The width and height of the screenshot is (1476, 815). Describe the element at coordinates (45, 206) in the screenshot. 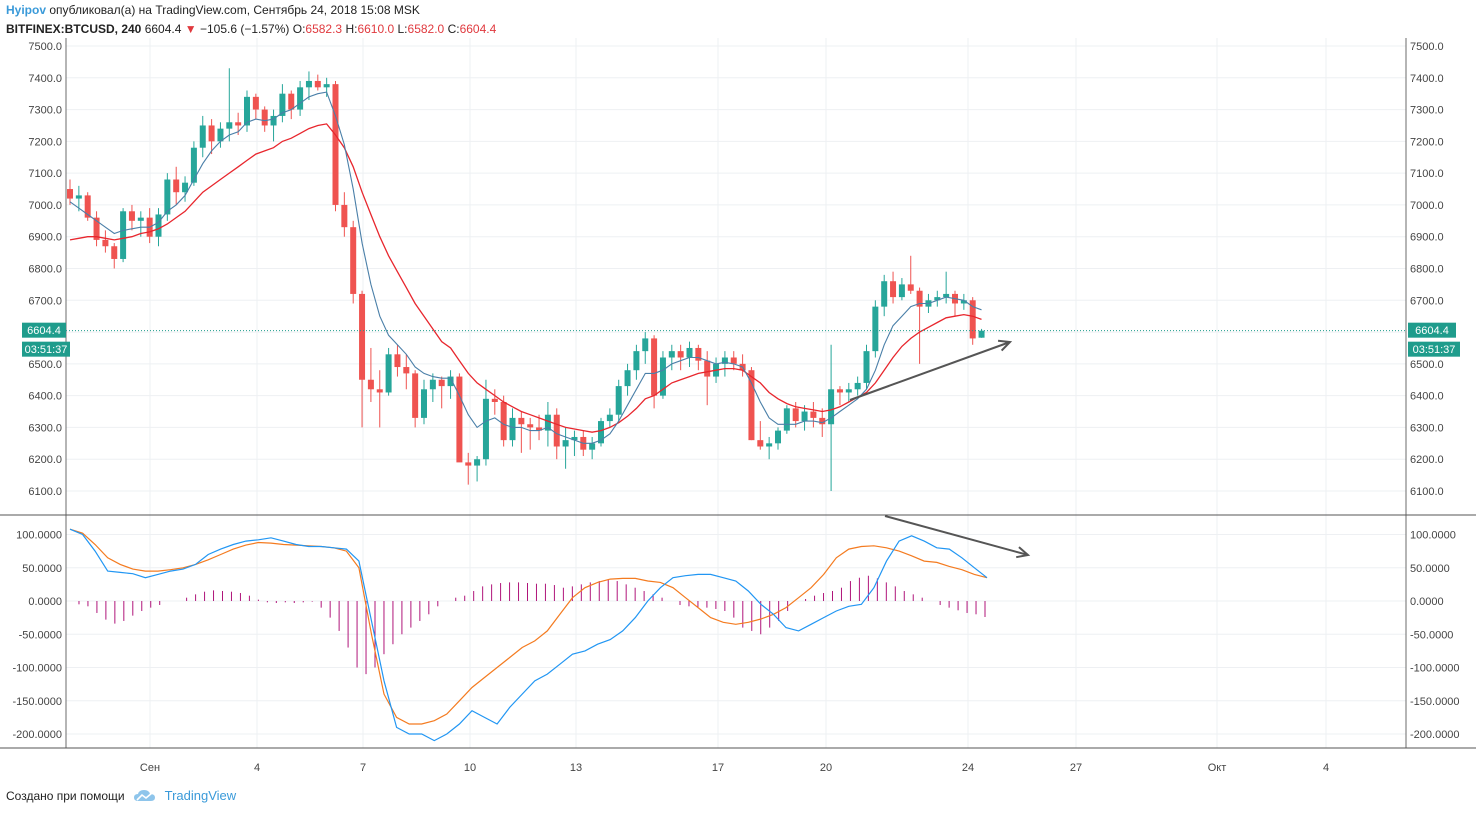

I see `y-tick-label-left: 7000.0` at that location.